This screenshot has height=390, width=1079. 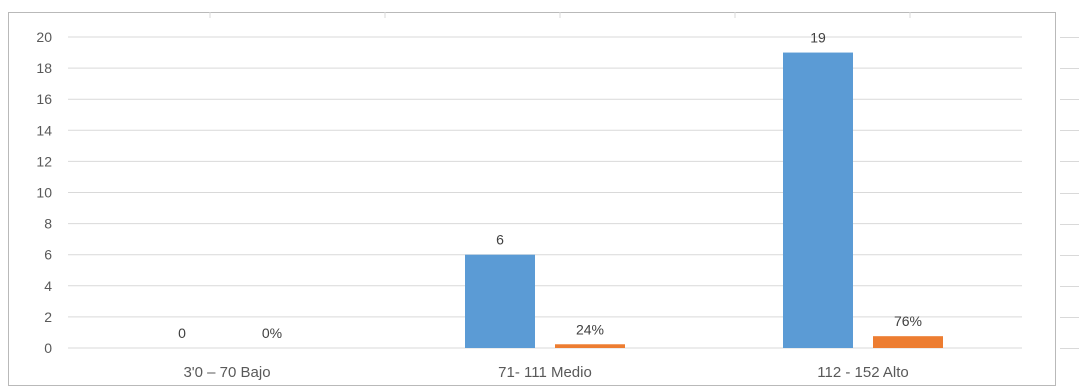 What do you see at coordinates (818, 38) in the screenshot?
I see `data-label-series1-cat3: 19` at bounding box center [818, 38].